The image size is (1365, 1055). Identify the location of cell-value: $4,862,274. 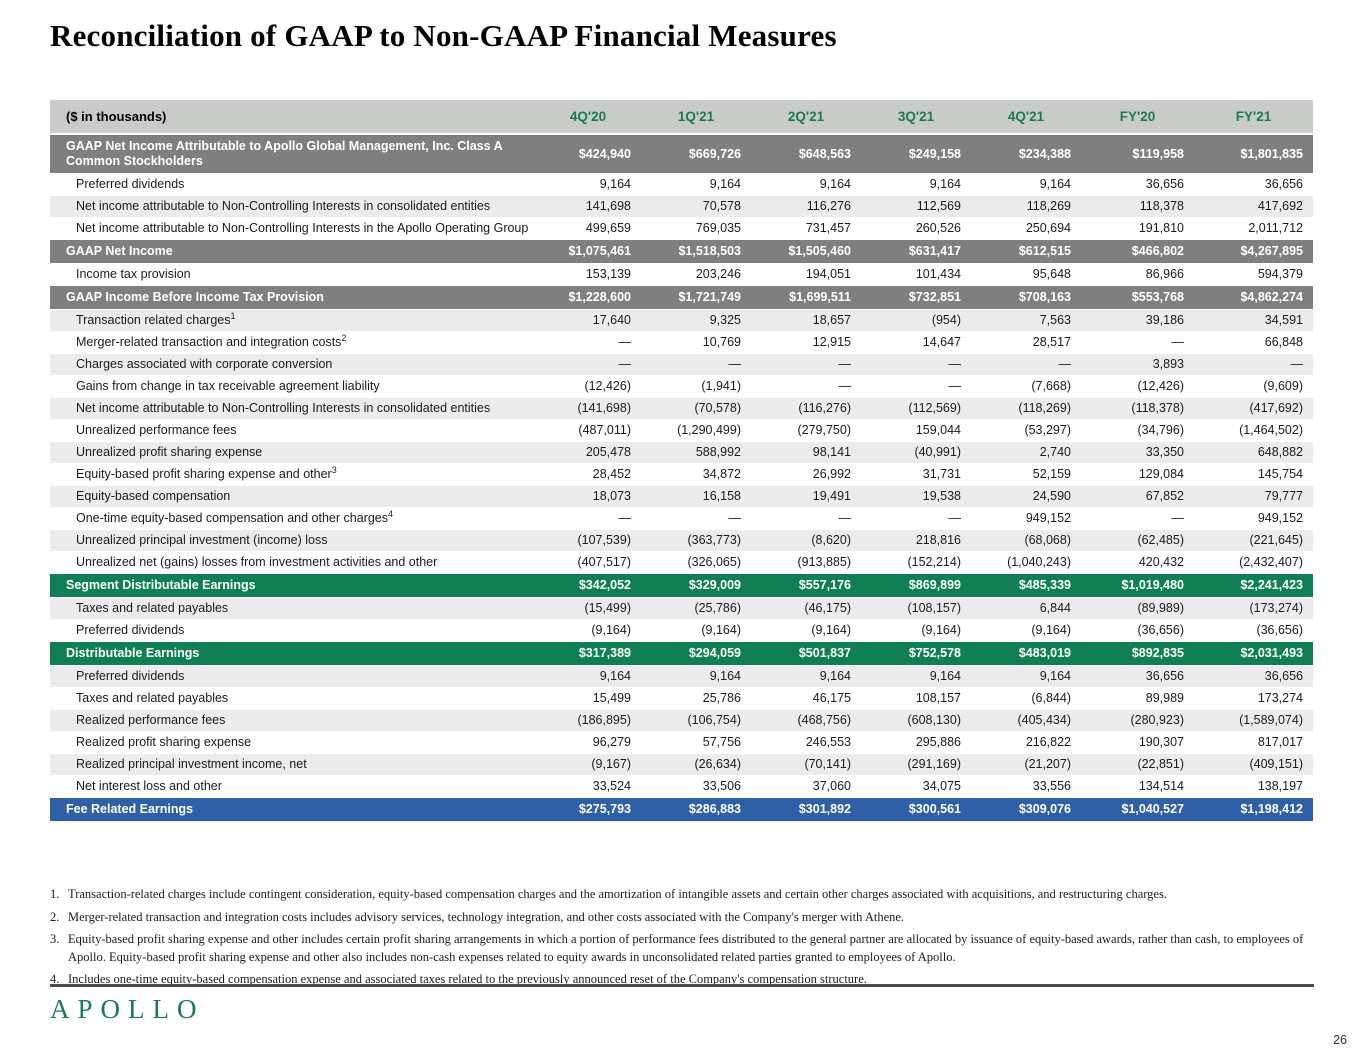
(1271, 297).